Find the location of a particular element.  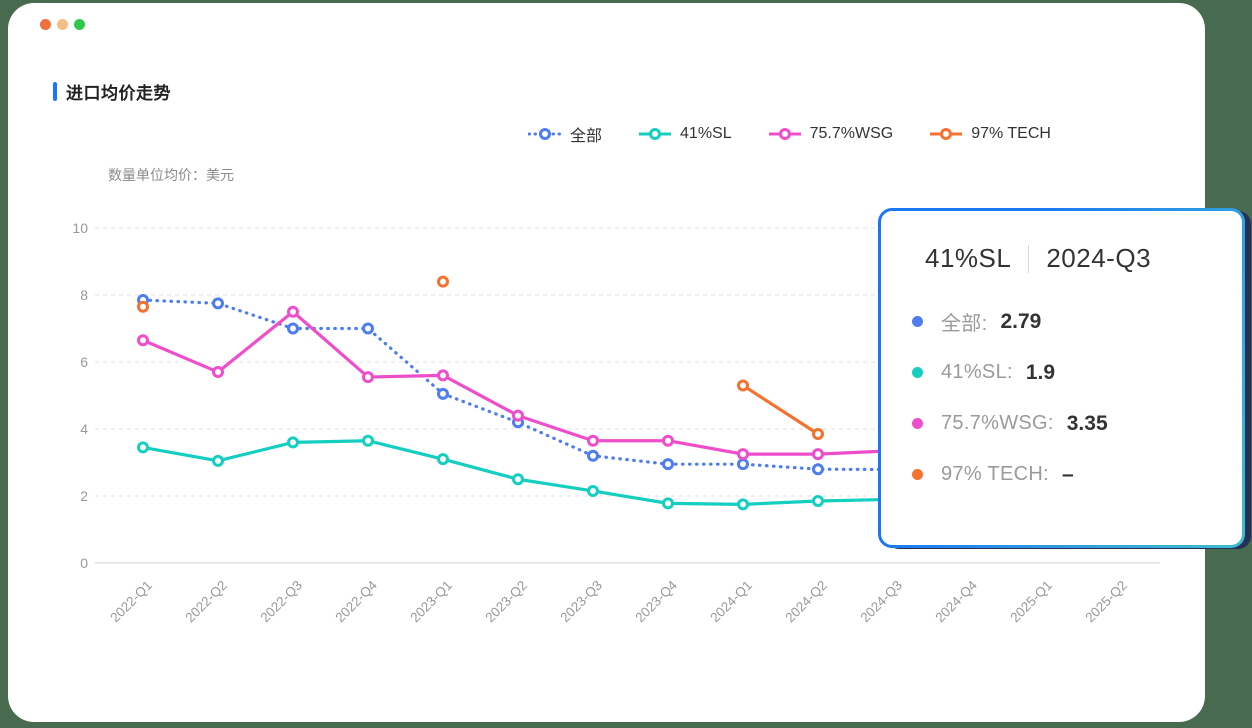

window-minimize-button is located at coordinates (62, 24).